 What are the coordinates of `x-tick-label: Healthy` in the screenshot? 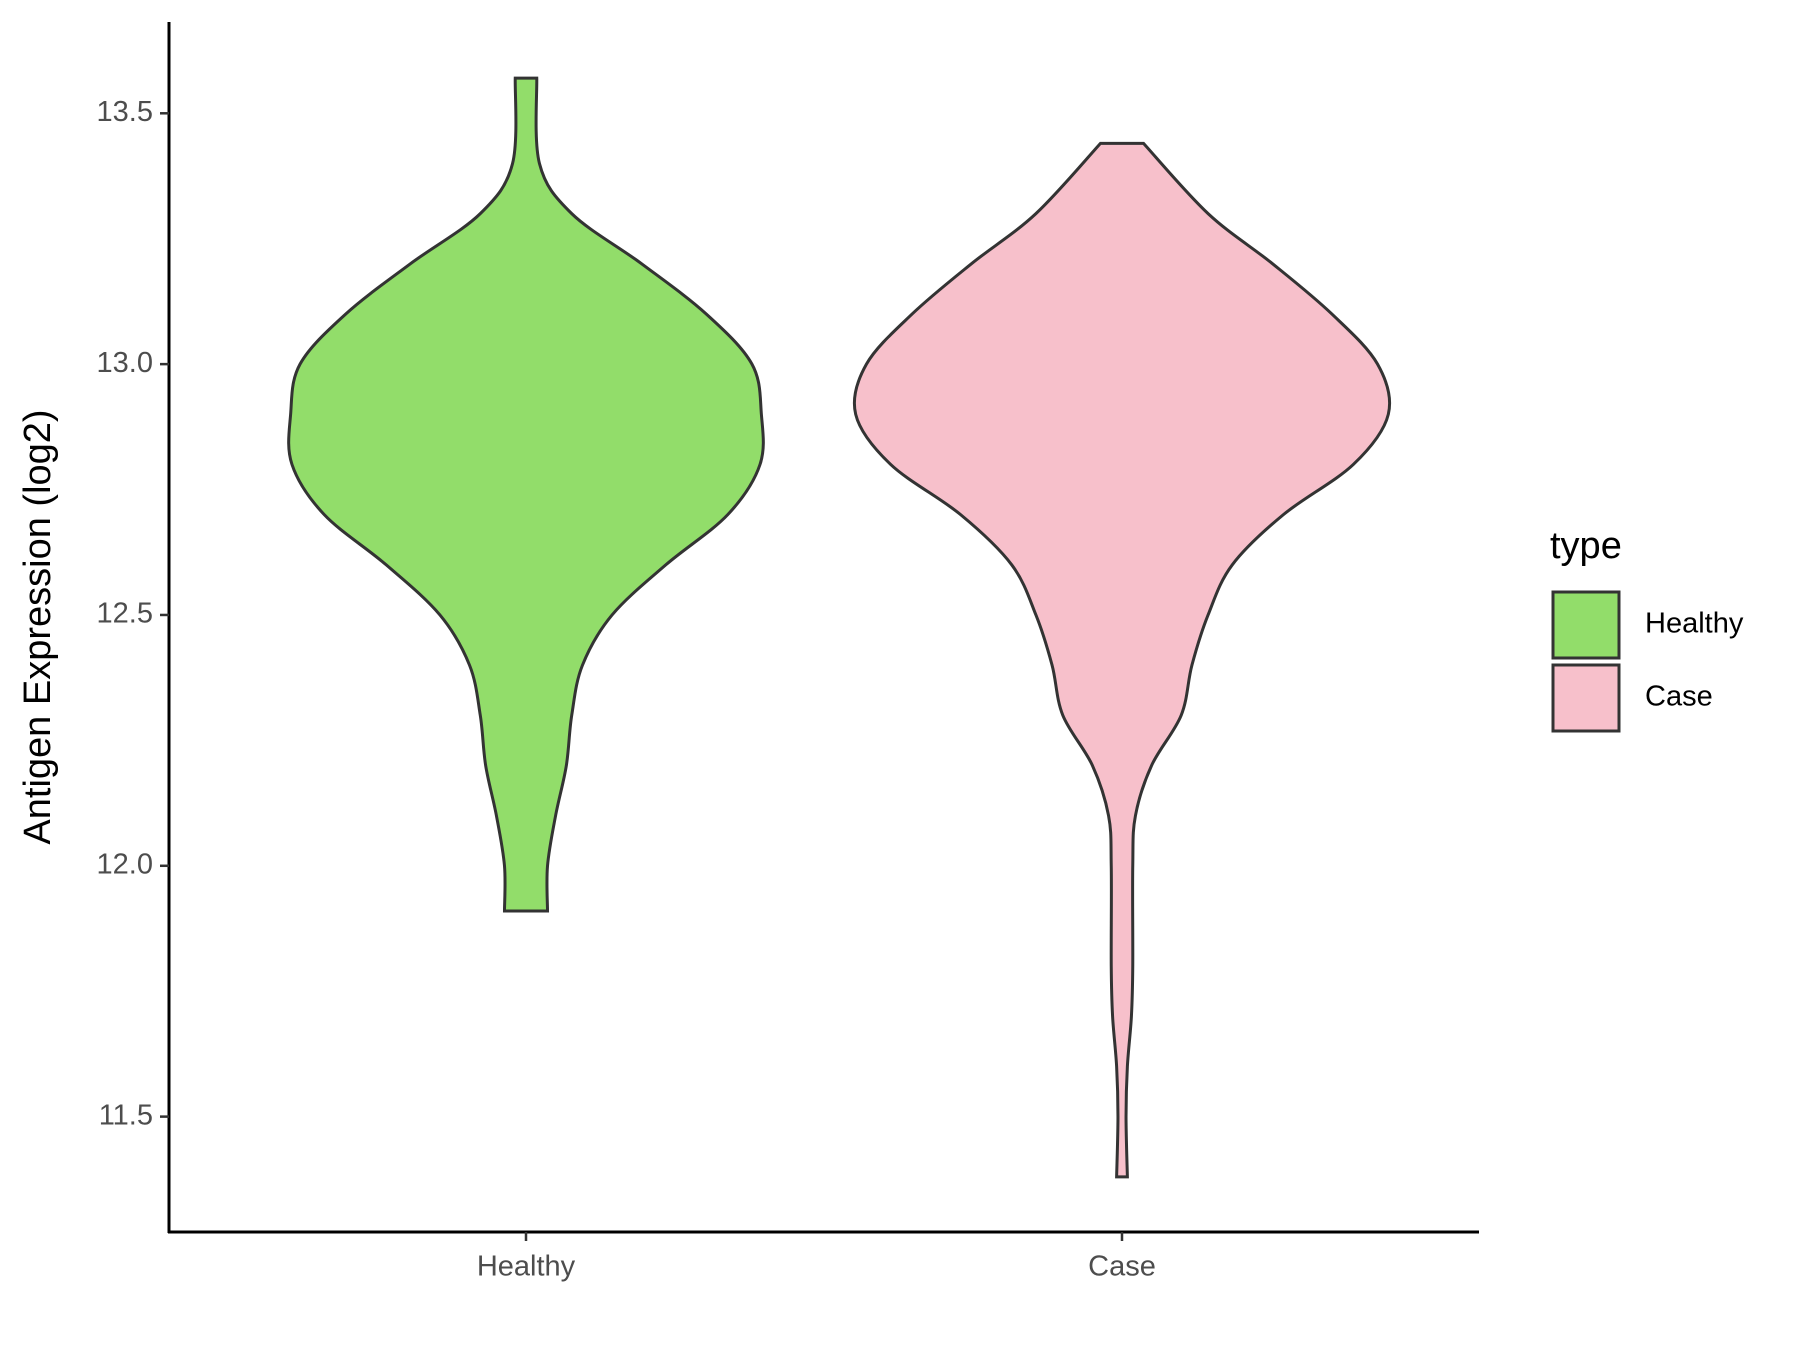 It's located at (526, 1267).